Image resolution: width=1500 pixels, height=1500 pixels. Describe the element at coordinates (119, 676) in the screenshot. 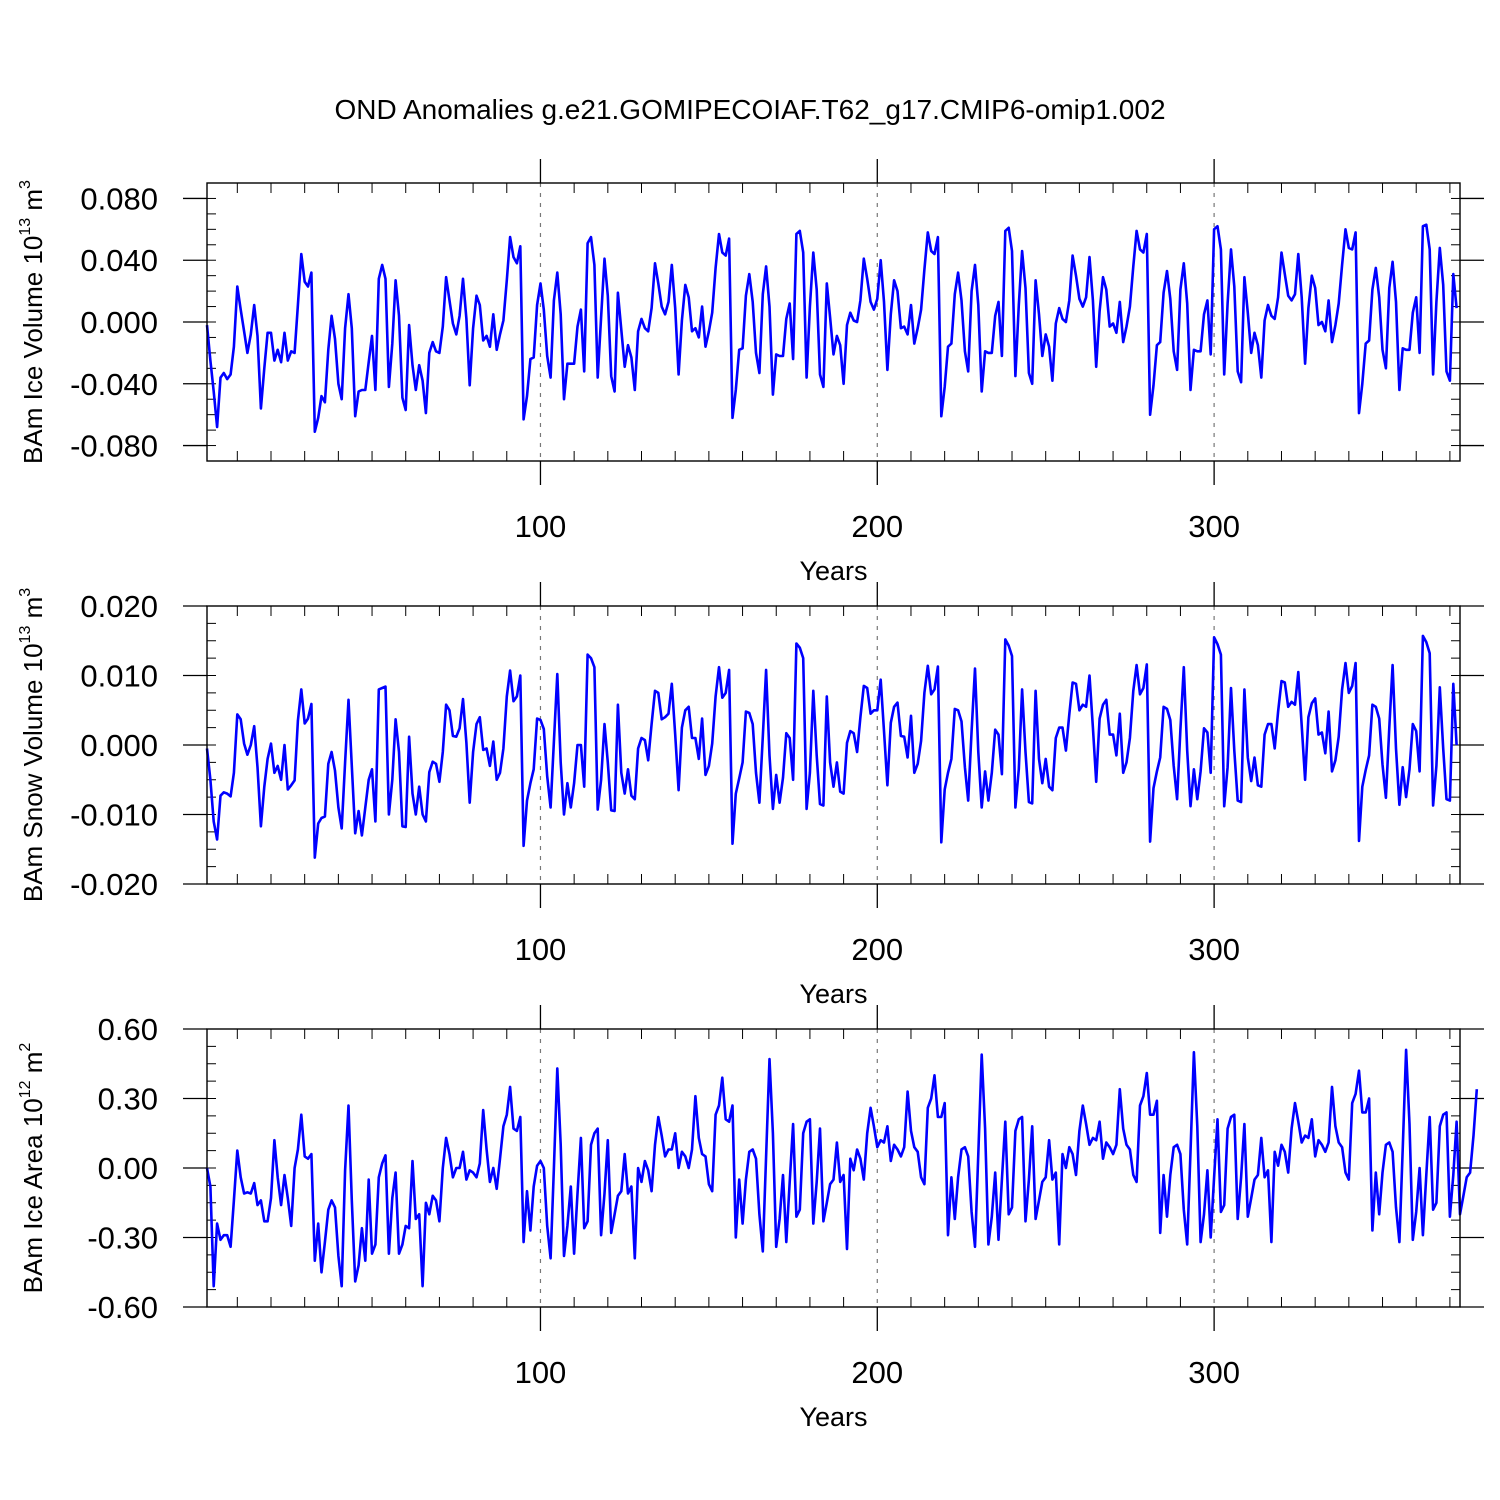

I see `y-tick-label: 0.010` at that location.